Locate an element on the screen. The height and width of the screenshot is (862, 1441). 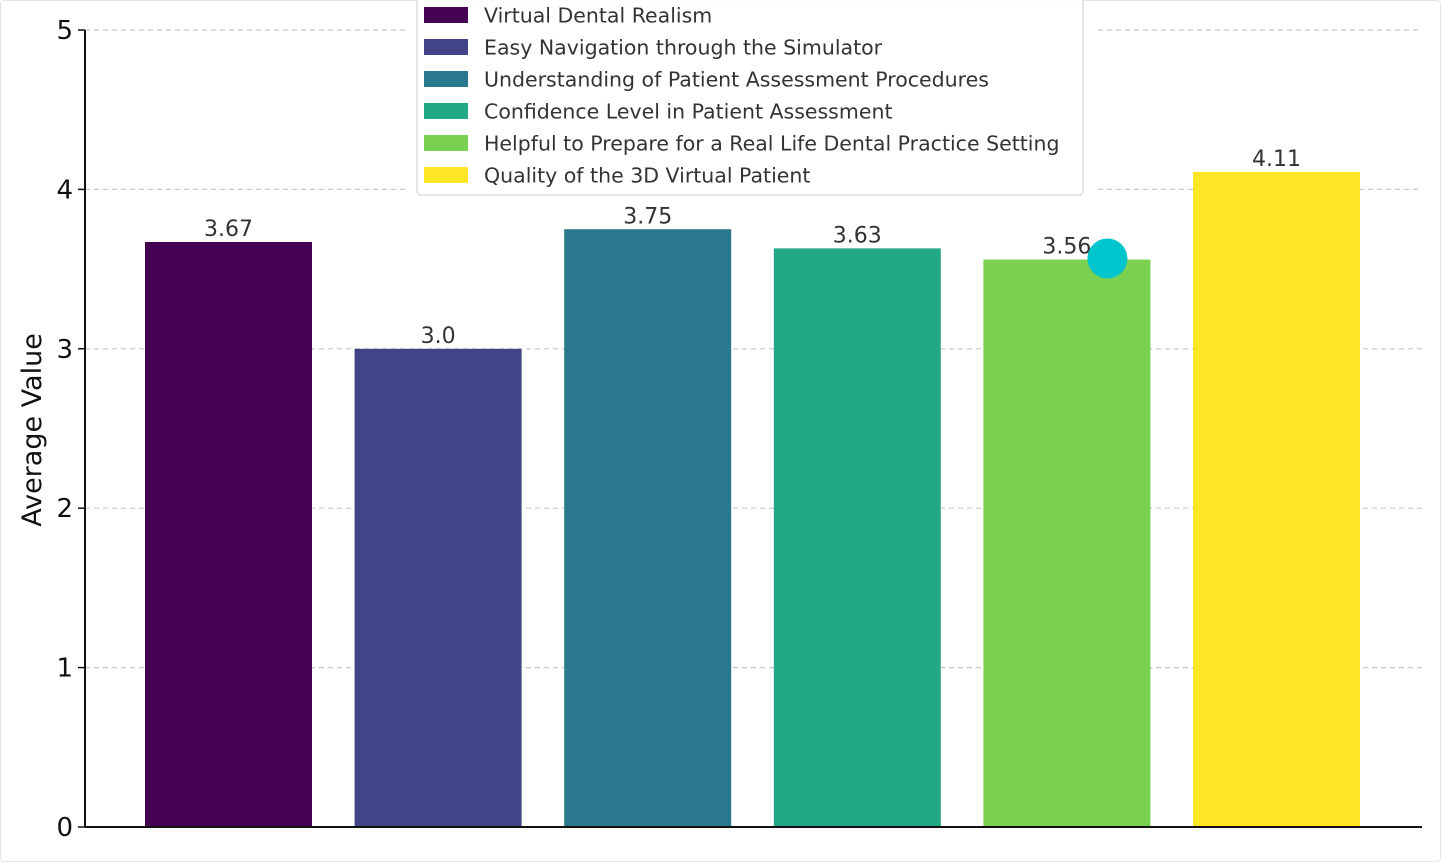
legend-box is located at coordinates (750, 98).